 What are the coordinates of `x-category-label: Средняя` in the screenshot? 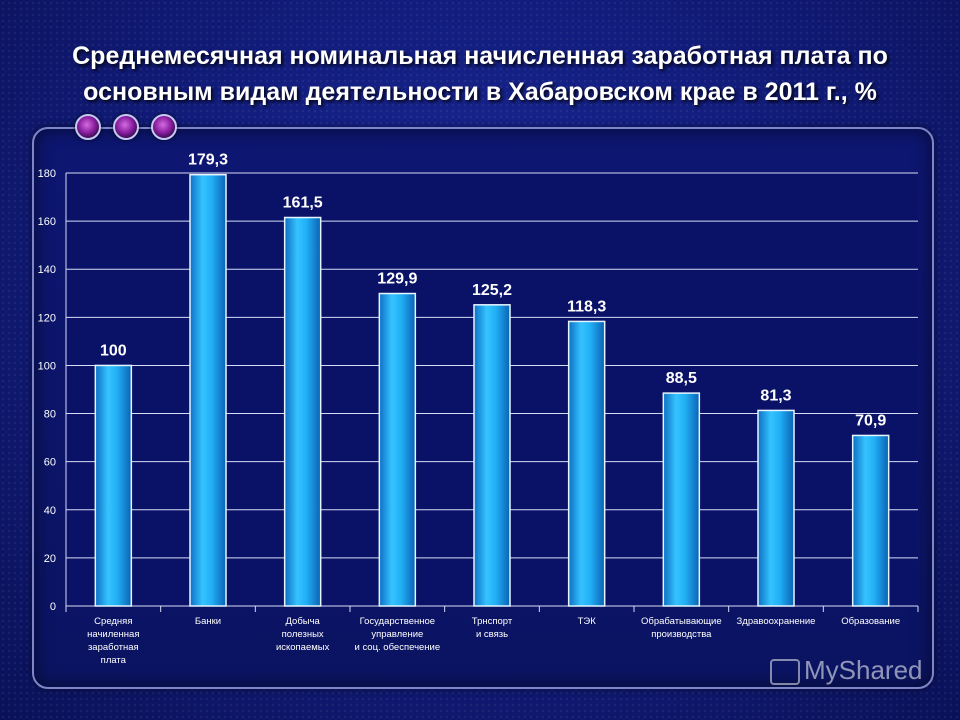 It's located at (113, 621).